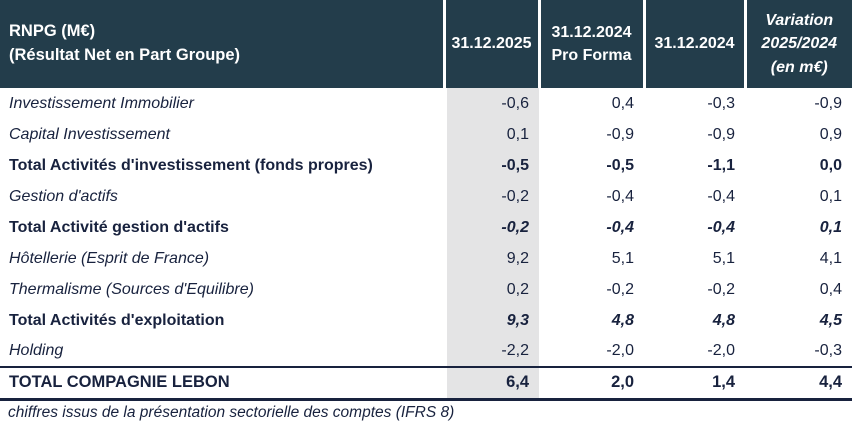 This screenshot has height=427, width=852. I want to click on cell-2024: -1,1, so click(721, 165).